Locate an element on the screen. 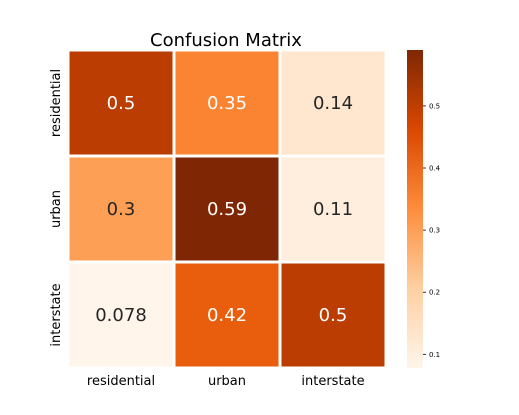  cell-value-label-r0-c0: 0.5 is located at coordinates (121, 103).